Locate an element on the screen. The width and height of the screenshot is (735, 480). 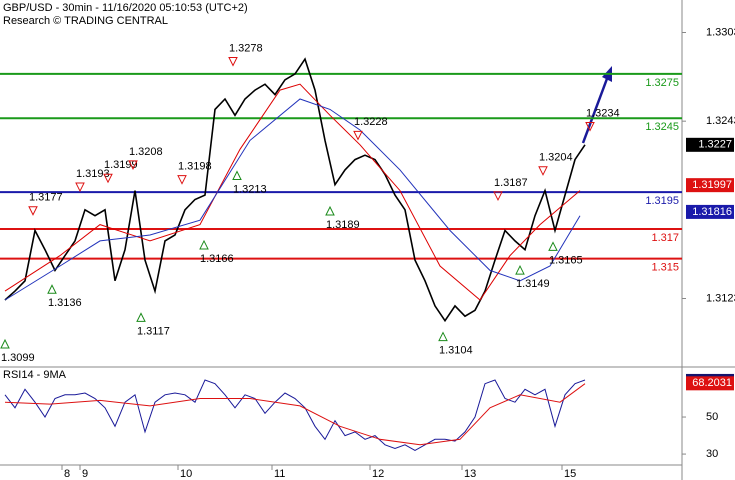
level-label: 1.3275 is located at coordinates (662, 83).